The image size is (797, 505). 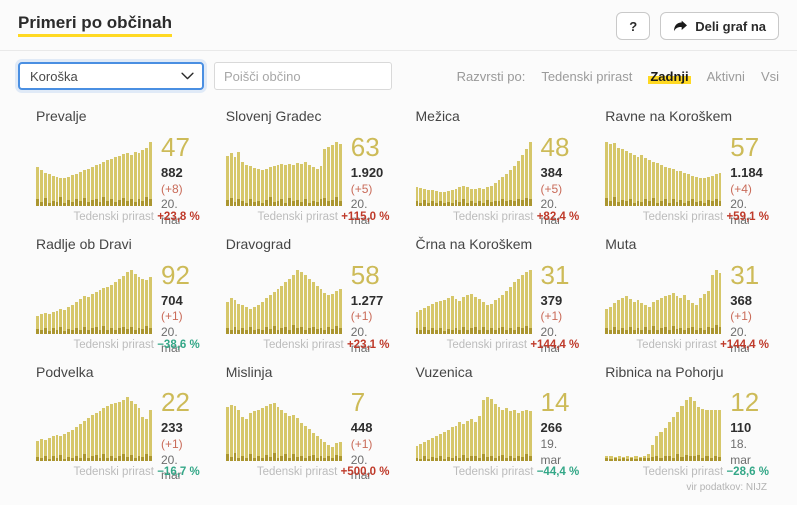 I want to click on card-body: 47 882 (+8) 20. mar, so click(x=118, y=179).